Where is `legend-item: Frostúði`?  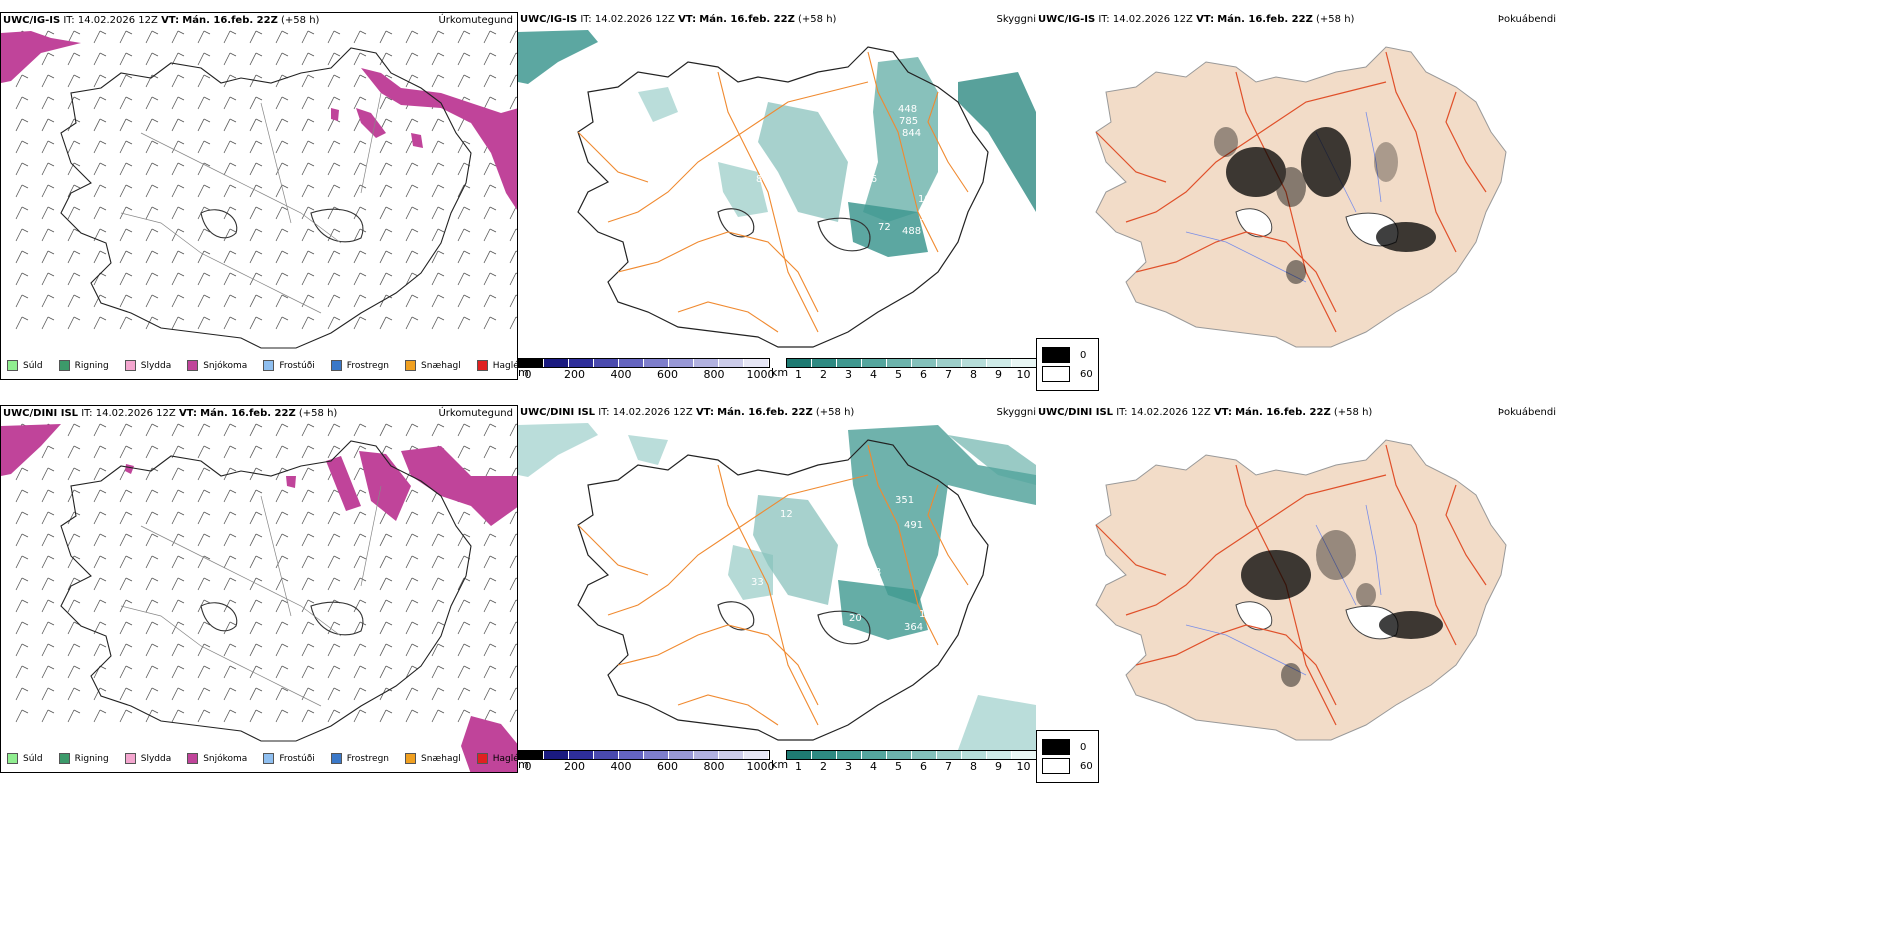 legend-item: Frostúði is located at coordinates (289, 758).